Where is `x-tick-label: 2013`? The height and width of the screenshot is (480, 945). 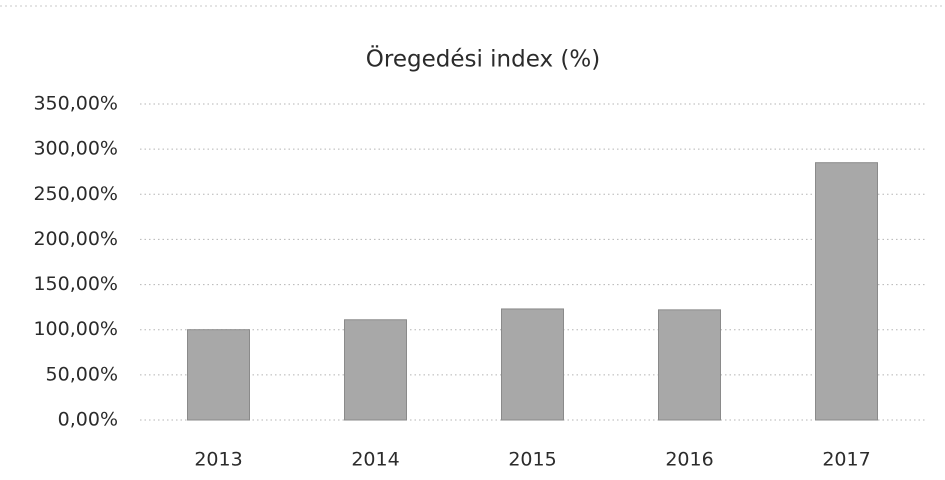 x-tick-label: 2013 is located at coordinates (218, 460).